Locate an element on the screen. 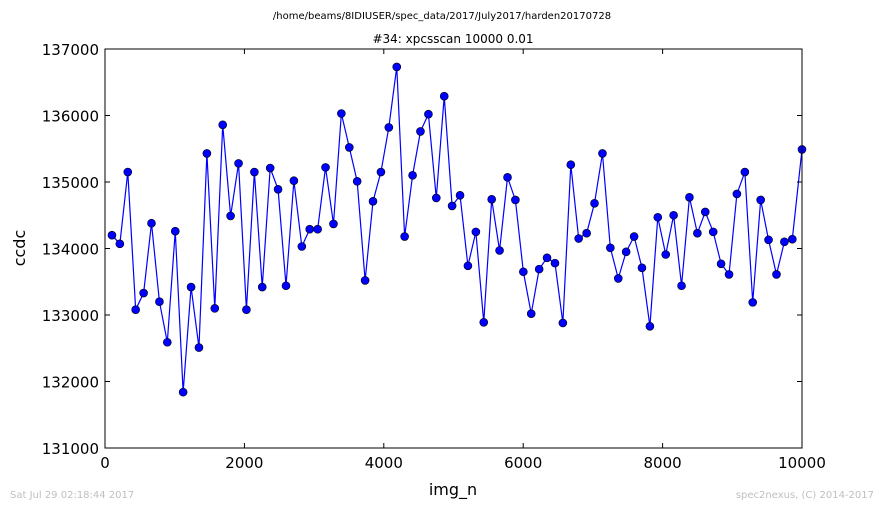 This screenshot has width=884, height=509. footer-credit: spec2nexus, (C) 2014-2017 is located at coordinates (804, 495).